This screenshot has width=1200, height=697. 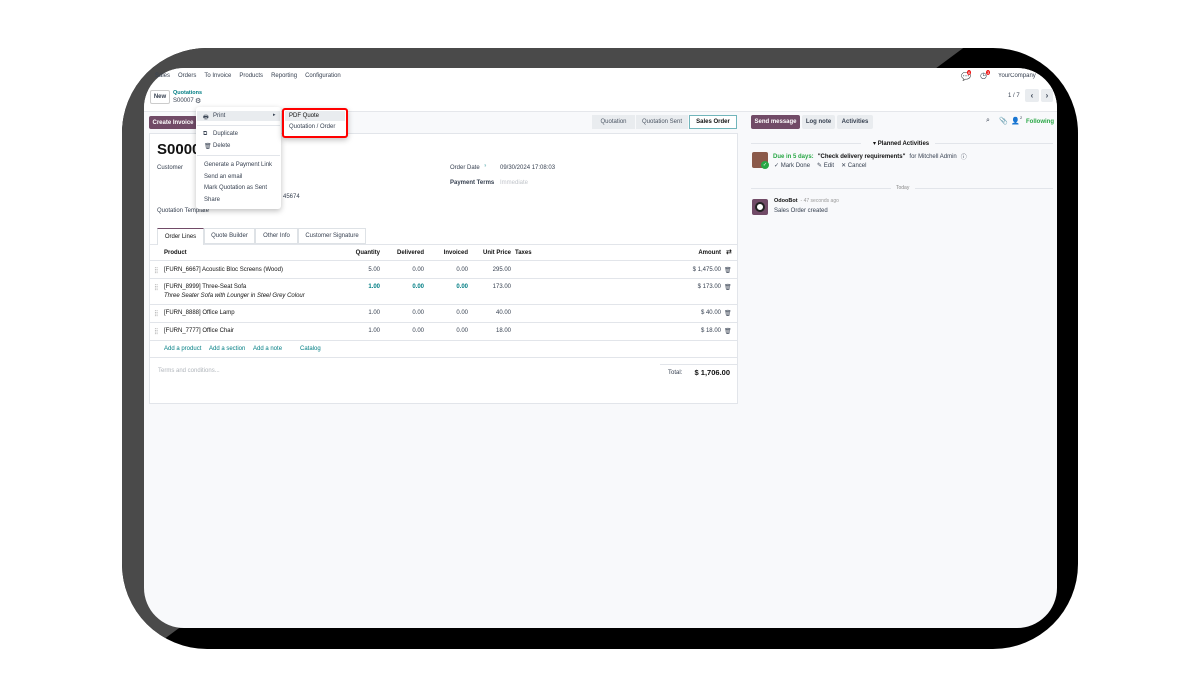 What do you see at coordinates (775, 122) in the screenshot?
I see `send-message-button: Send message` at bounding box center [775, 122].